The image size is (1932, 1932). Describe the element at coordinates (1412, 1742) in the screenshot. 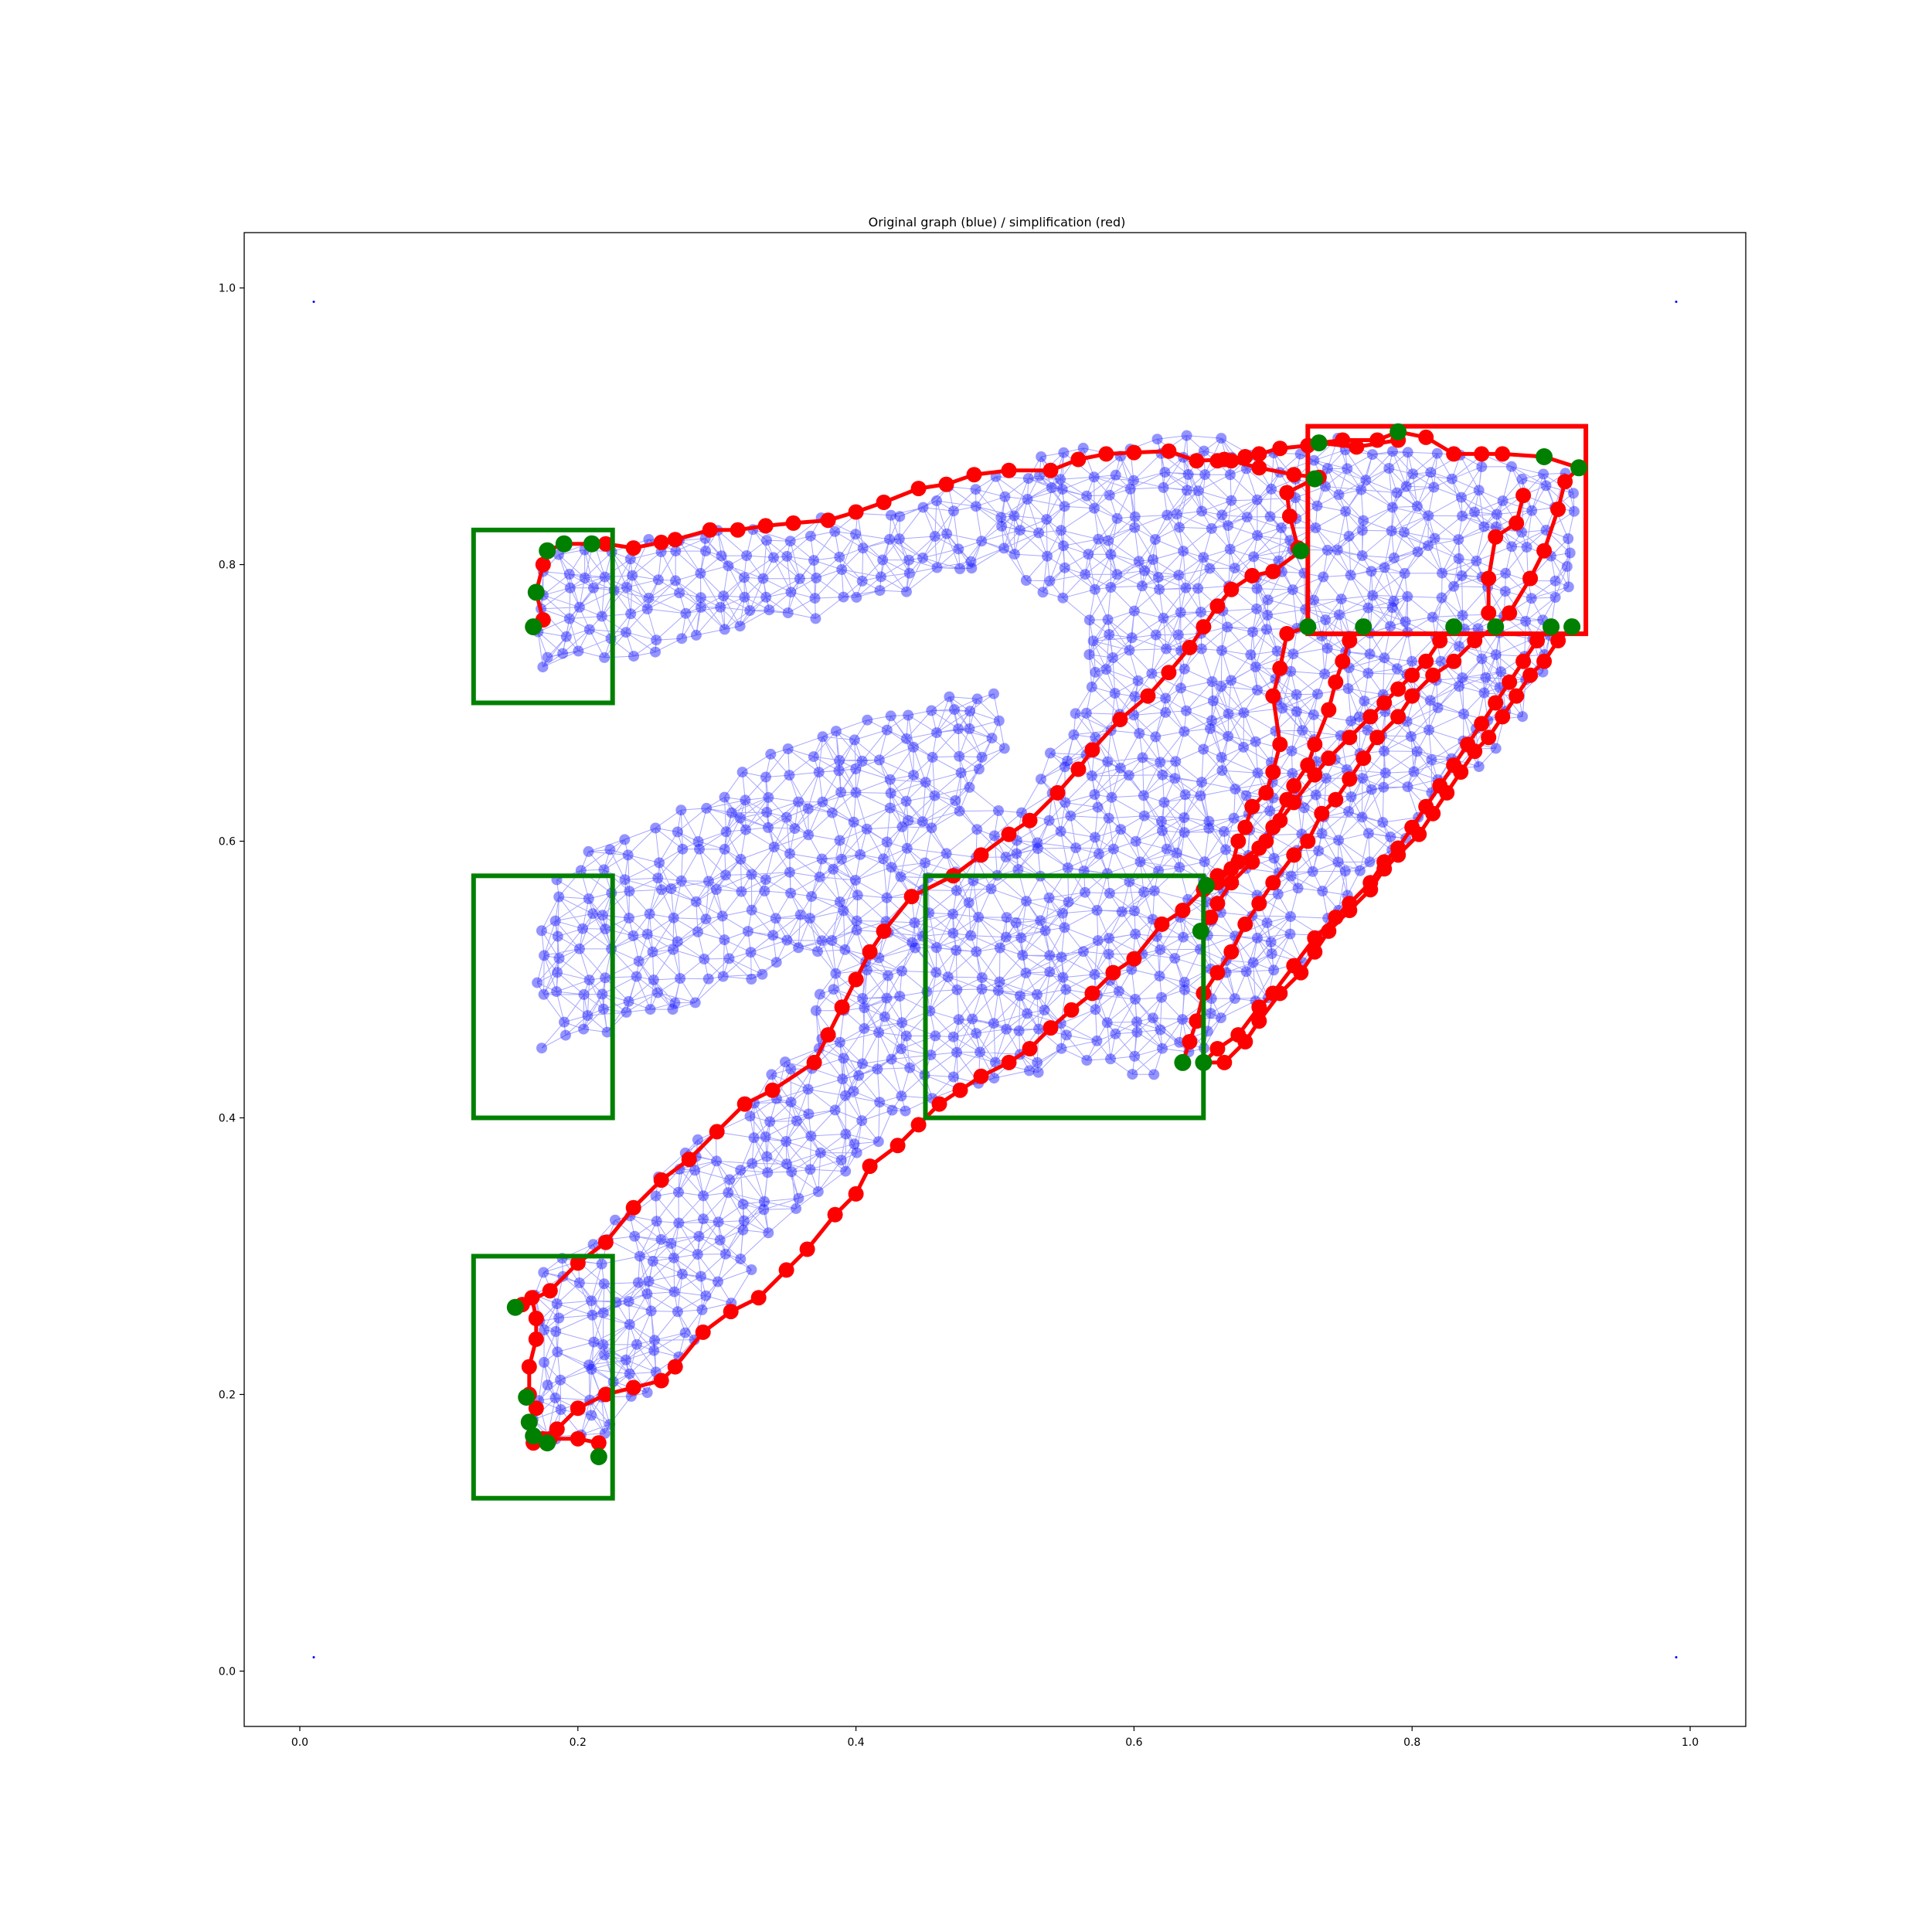

I see `x-tick-label: 0.8` at that location.